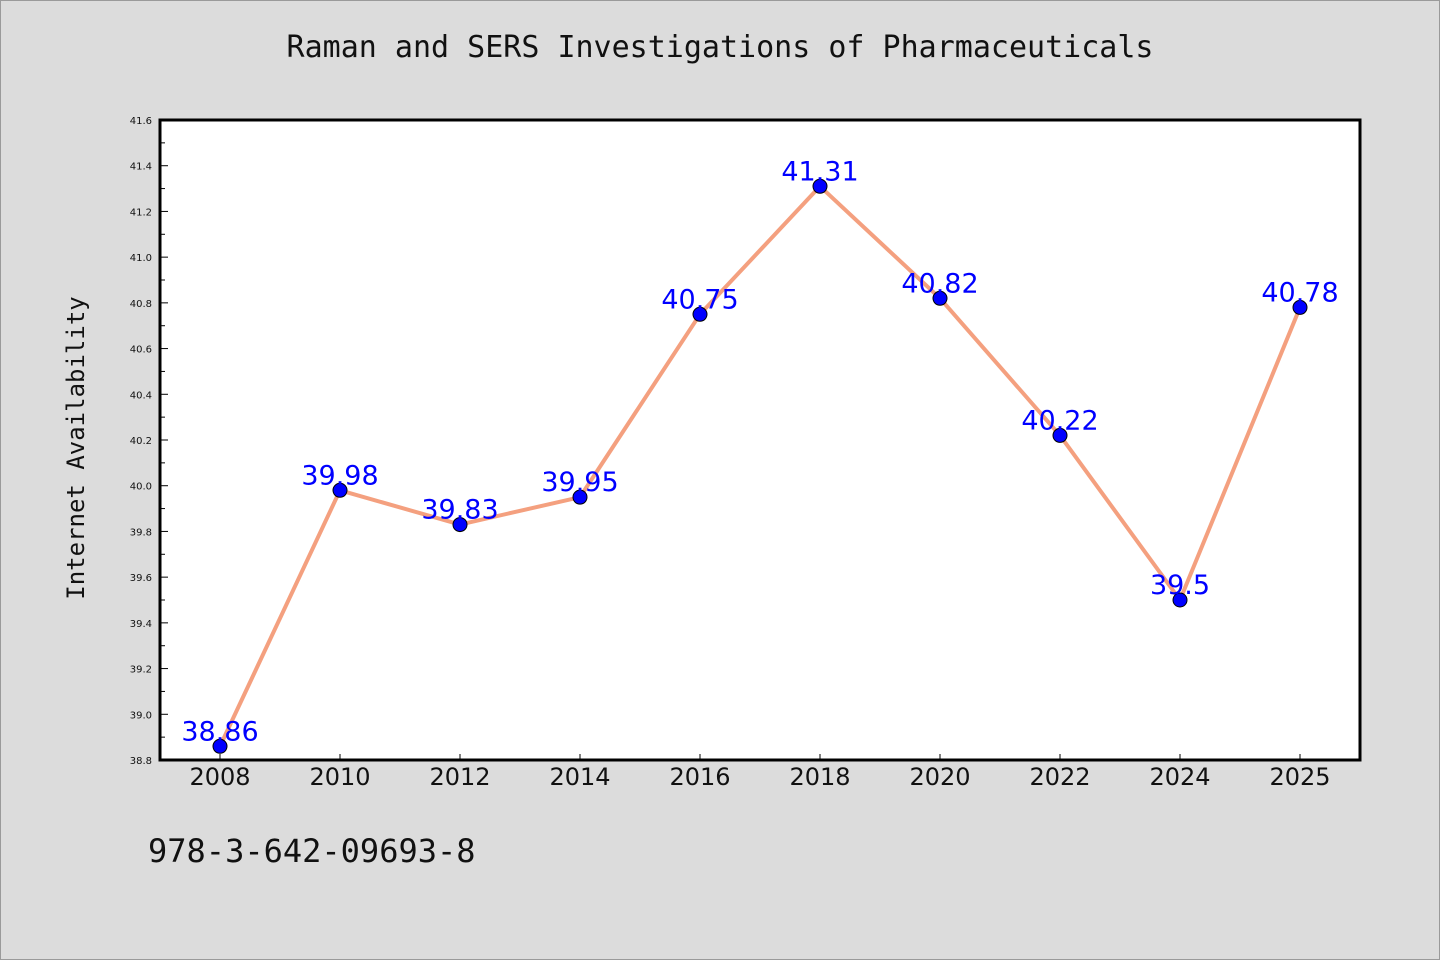 This screenshot has height=960, width=1440. I want to click on data-label: 41.31, so click(819, 171).